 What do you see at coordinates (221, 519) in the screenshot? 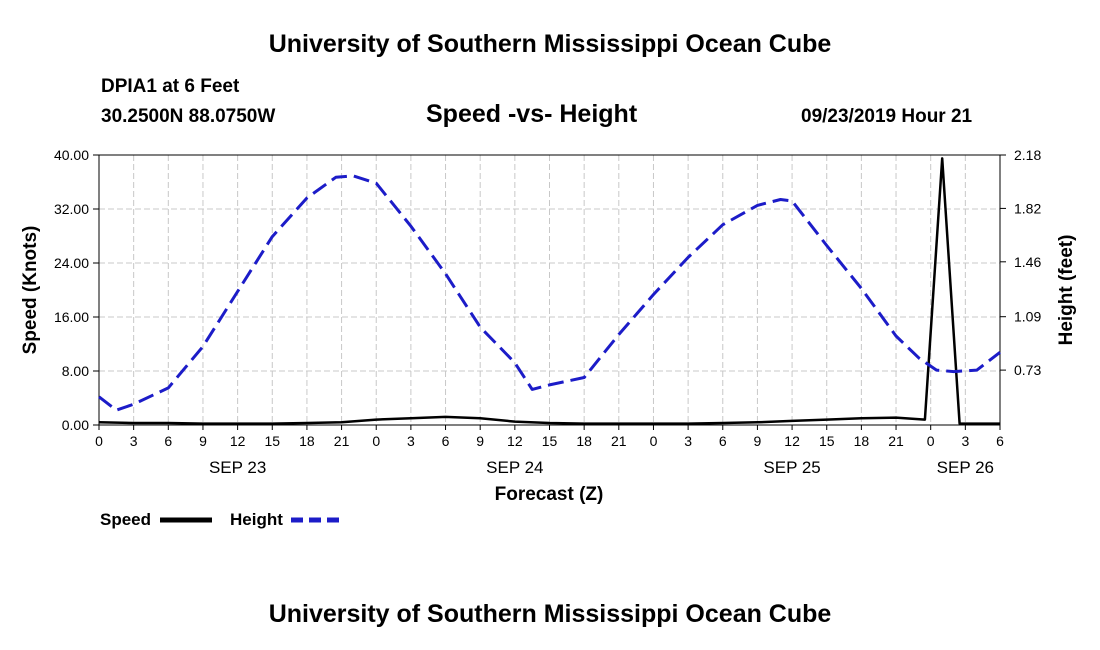
I see `legend: Speed Height` at bounding box center [221, 519].